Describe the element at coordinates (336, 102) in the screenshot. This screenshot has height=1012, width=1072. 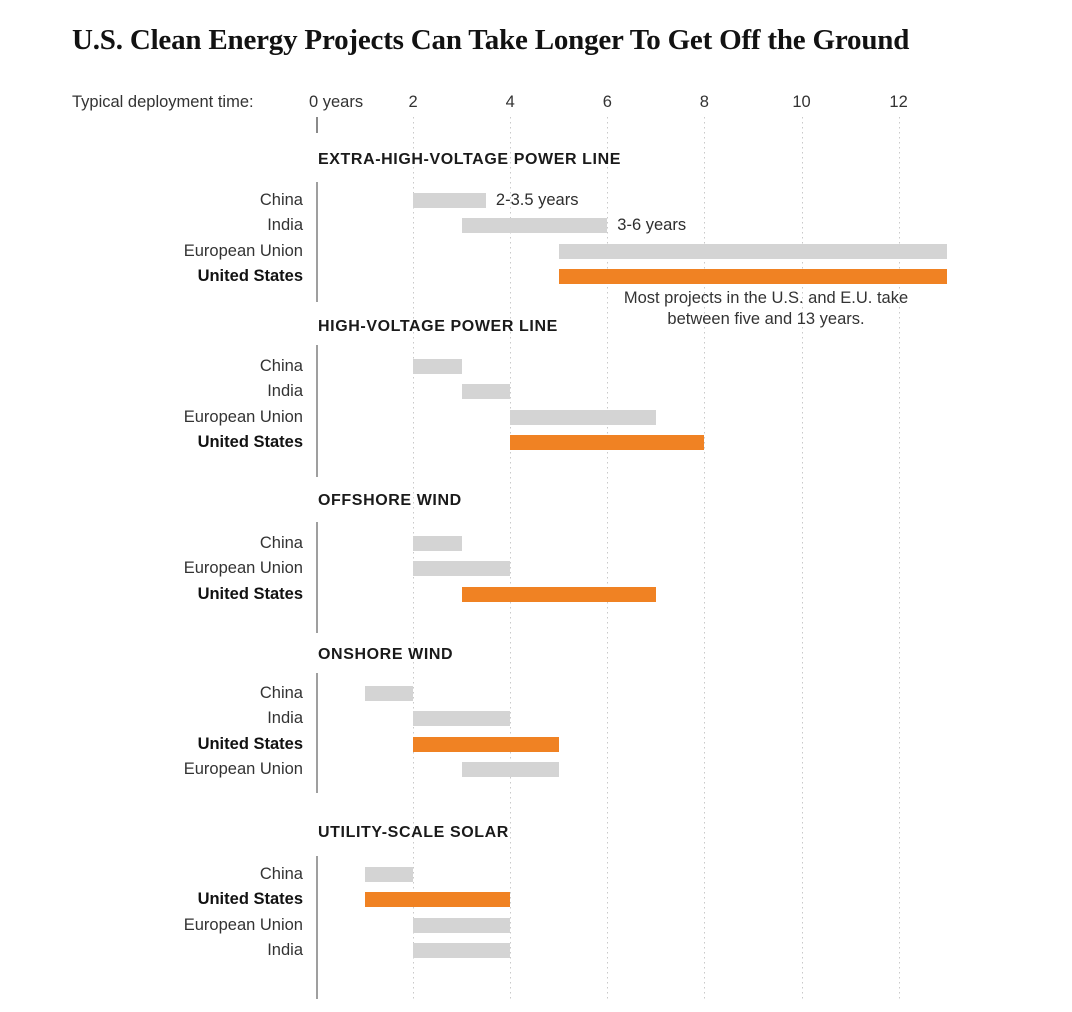
I see `axis-tick-label: 0 years` at that location.